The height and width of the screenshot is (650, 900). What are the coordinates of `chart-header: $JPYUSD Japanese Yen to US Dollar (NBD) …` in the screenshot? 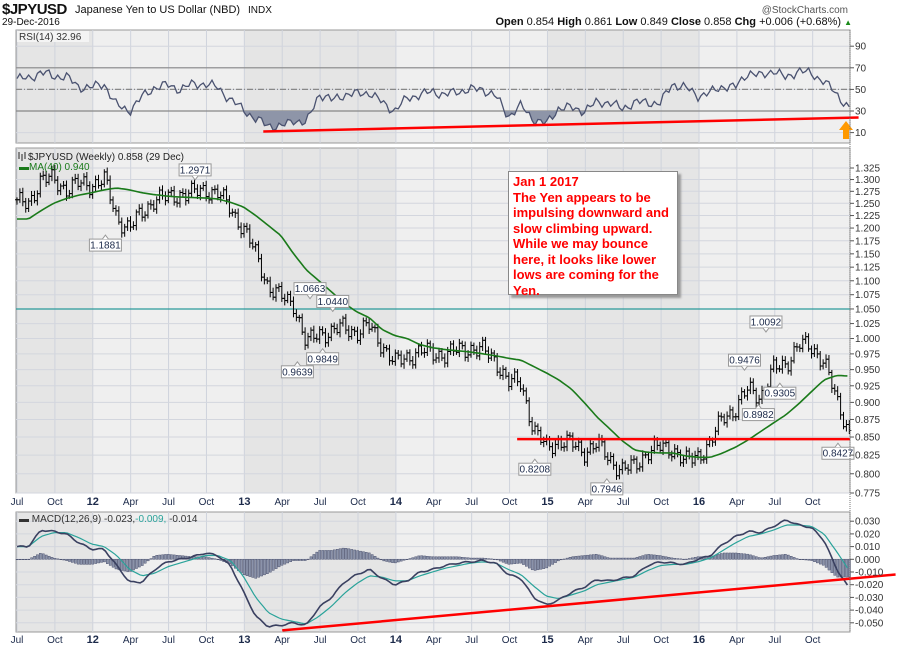 It's located at (450, 15).